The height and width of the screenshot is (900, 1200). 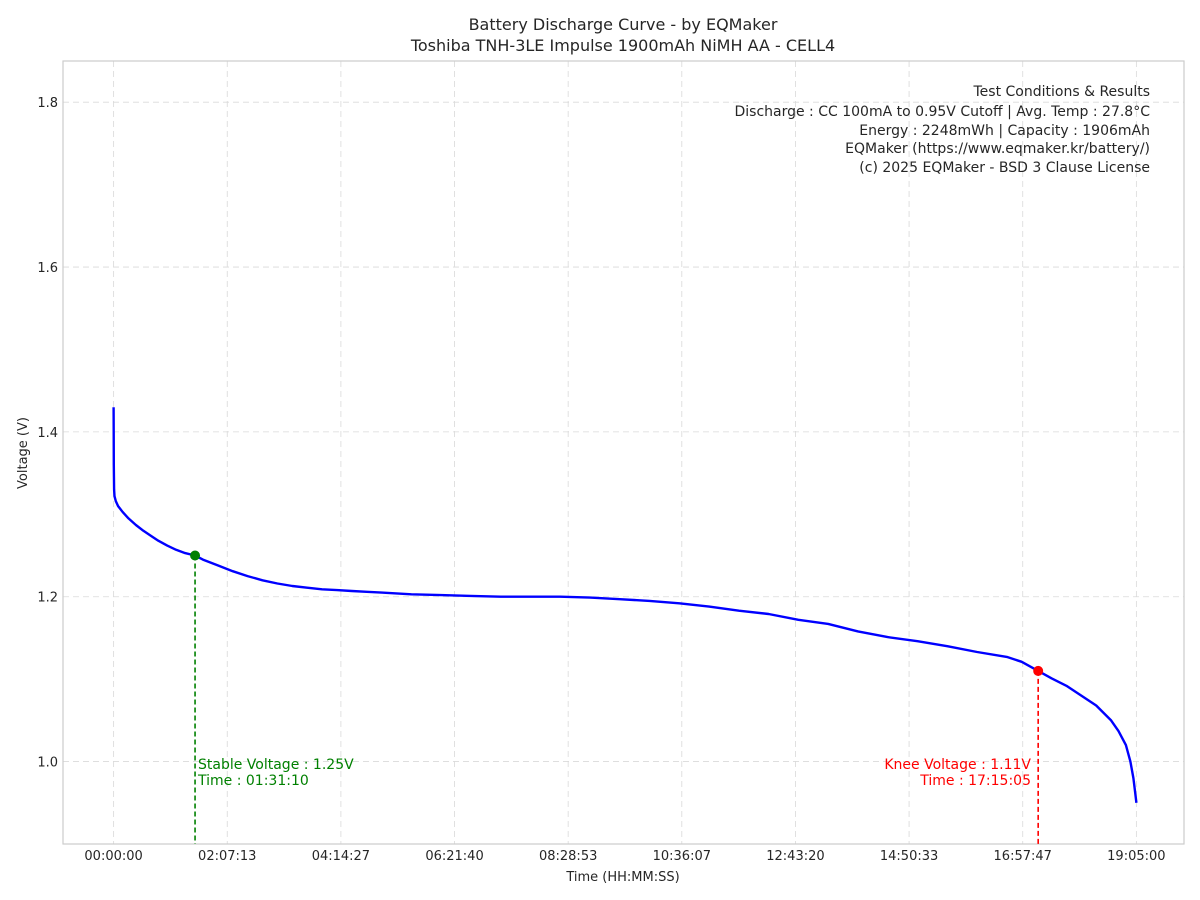 What do you see at coordinates (1004, 131) in the screenshot?
I see `info-line-energy: Energy : 2248mWh | Capacity : 1906mAh` at bounding box center [1004, 131].